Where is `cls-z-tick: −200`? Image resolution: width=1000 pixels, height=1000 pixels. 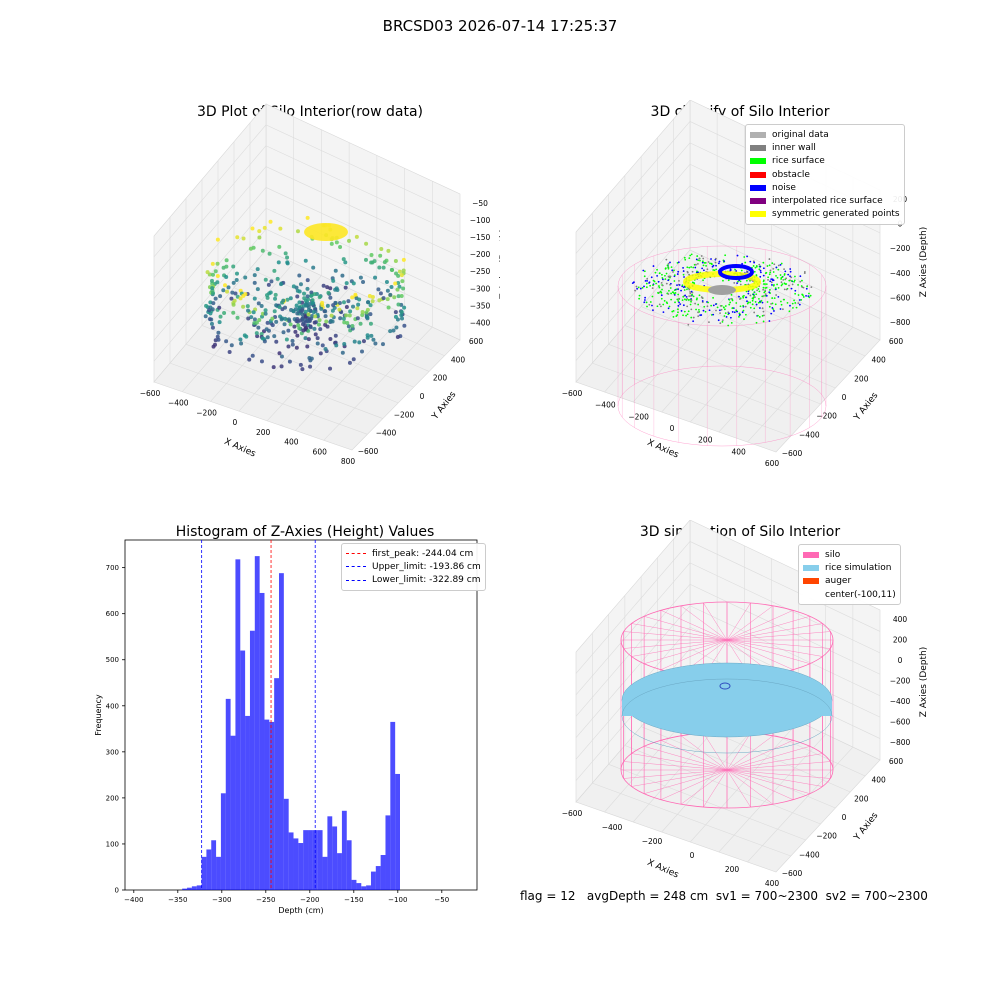
cls-z-tick: −200 is located at coordinates (900, 248).